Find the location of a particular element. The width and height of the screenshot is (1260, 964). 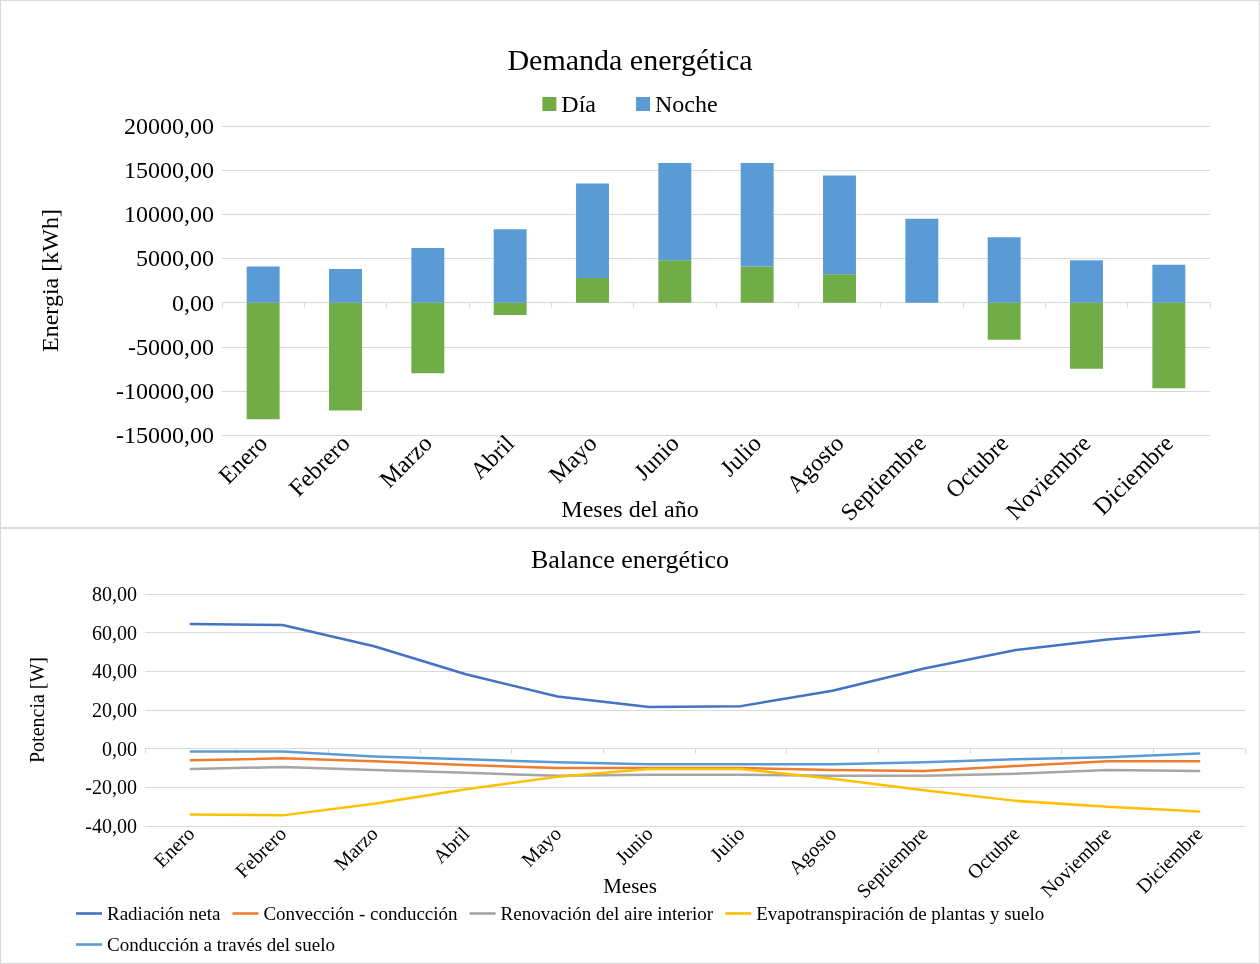

y-tick-label: 80,00 is located at coordinates (114, 594).